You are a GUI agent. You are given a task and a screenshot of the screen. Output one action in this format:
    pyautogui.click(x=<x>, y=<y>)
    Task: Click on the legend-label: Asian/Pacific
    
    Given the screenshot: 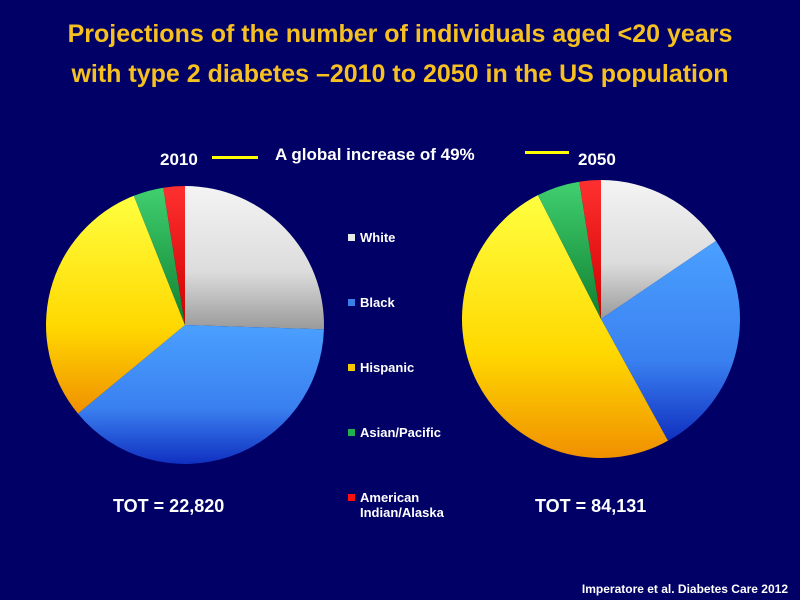 What is the action you would take?
    pyautogui.click(x=400, y=432)
    